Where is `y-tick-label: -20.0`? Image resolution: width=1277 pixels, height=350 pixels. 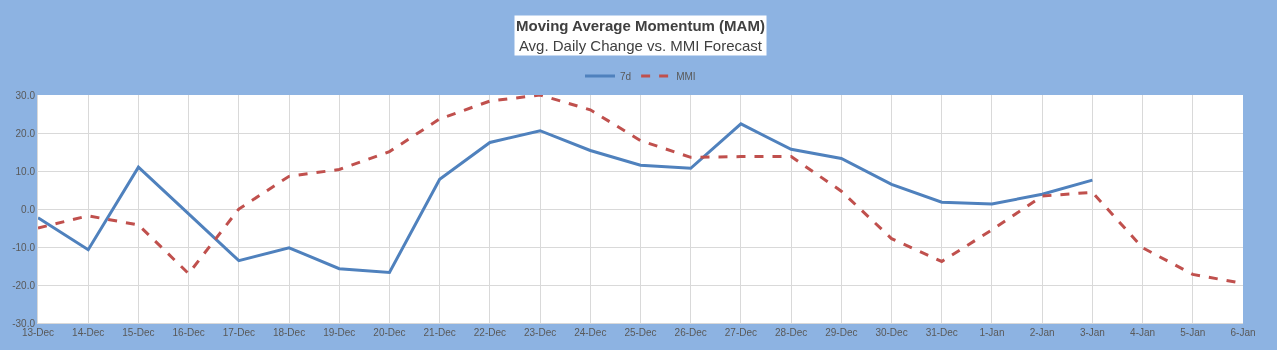 y-tick-label: -20.0 is located at coordinates (24, 285).